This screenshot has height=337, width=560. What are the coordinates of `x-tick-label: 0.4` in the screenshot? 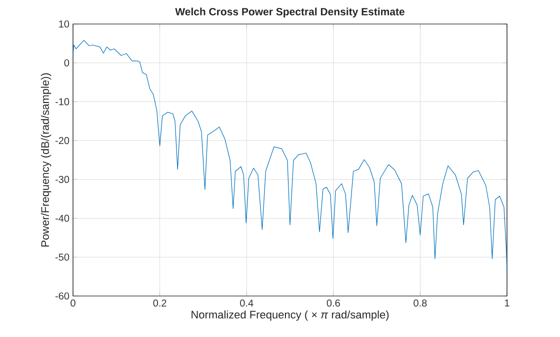 It's located at (247, 303).